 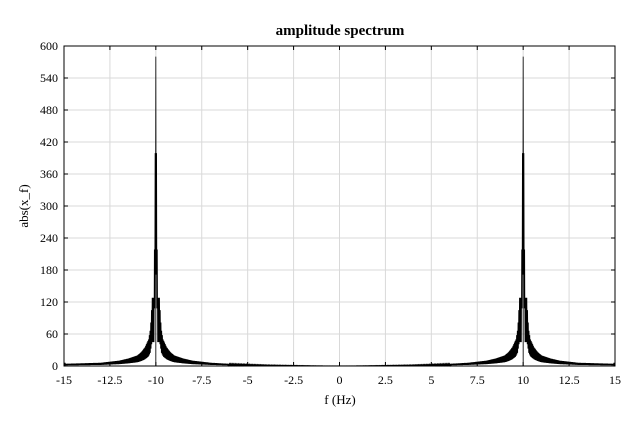 I want to click on x-tick-label: 2.5, so click(x=385, y=380).